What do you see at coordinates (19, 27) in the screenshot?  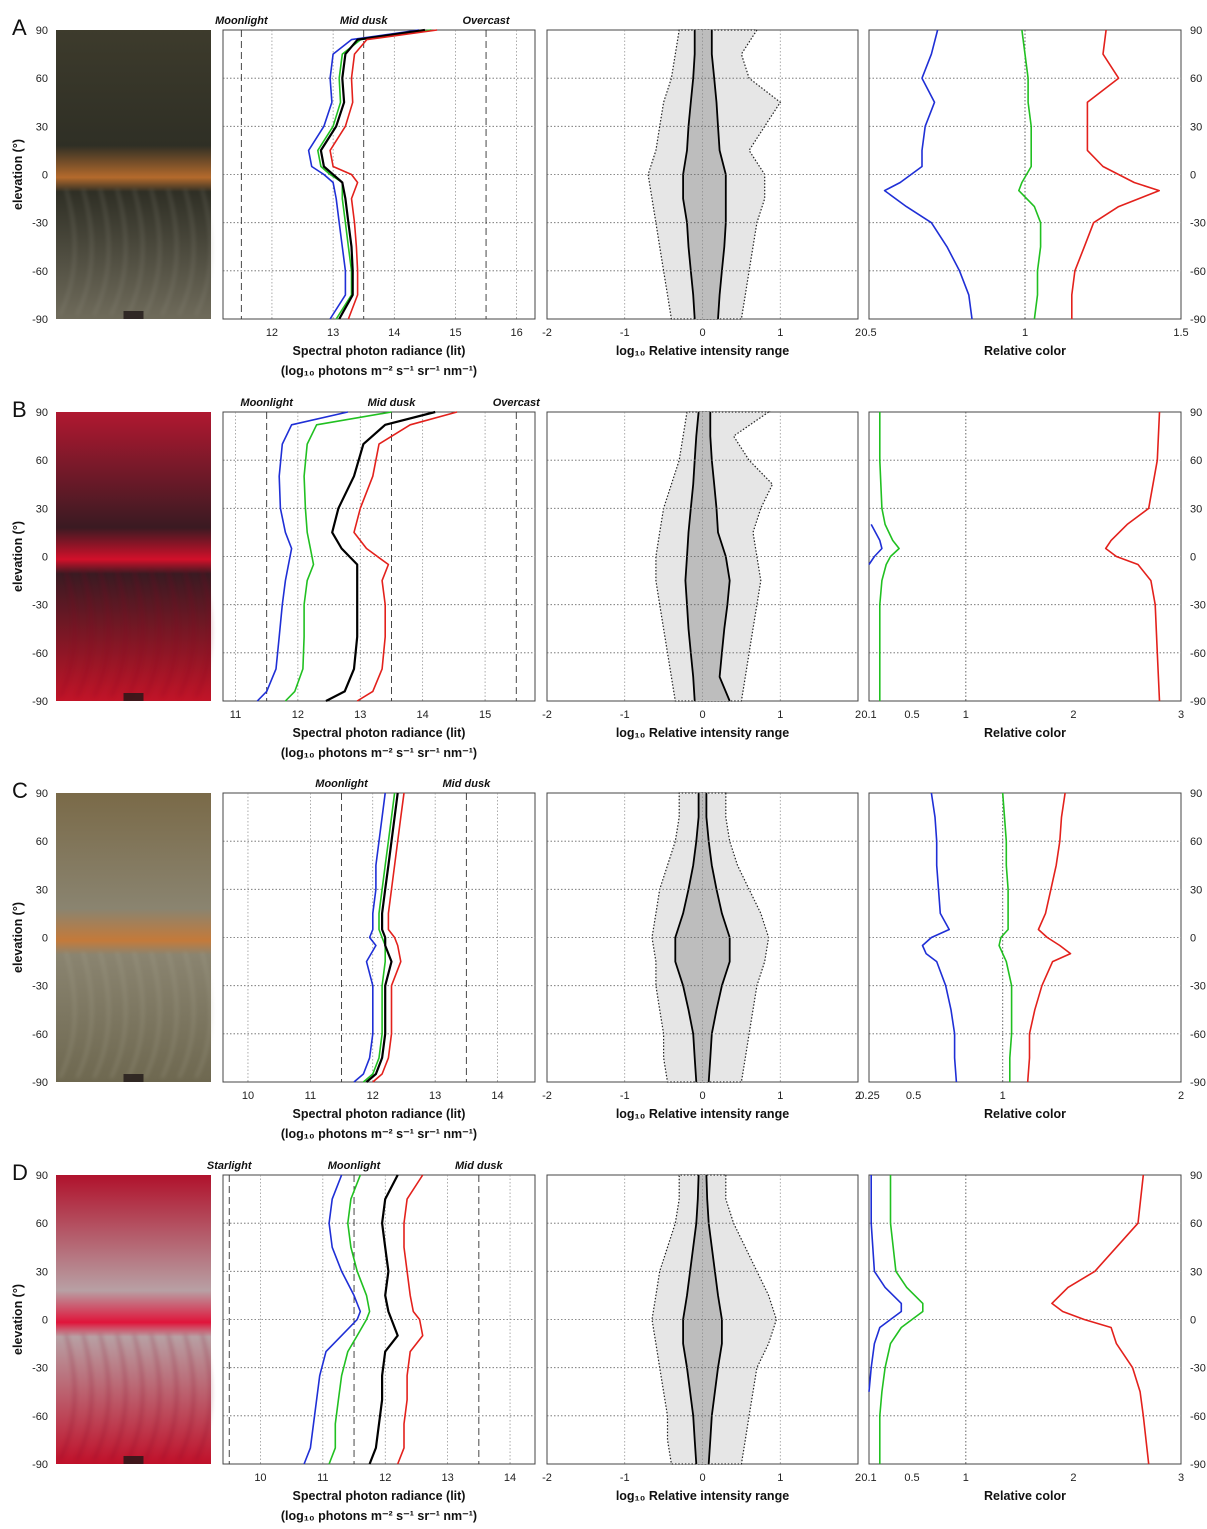 I see `panel-letter: A` at bounding box center [19, 27].